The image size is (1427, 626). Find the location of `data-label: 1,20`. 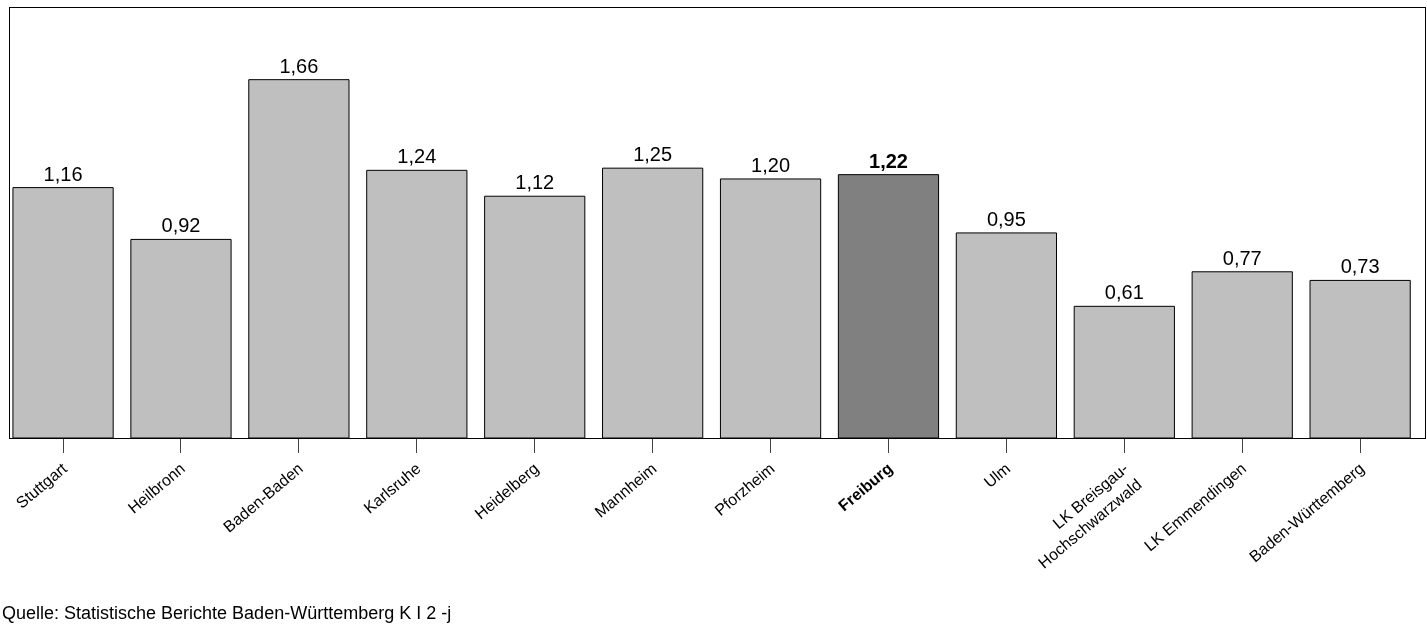

data-label: 1,20 is located at coordinates (771, 164).